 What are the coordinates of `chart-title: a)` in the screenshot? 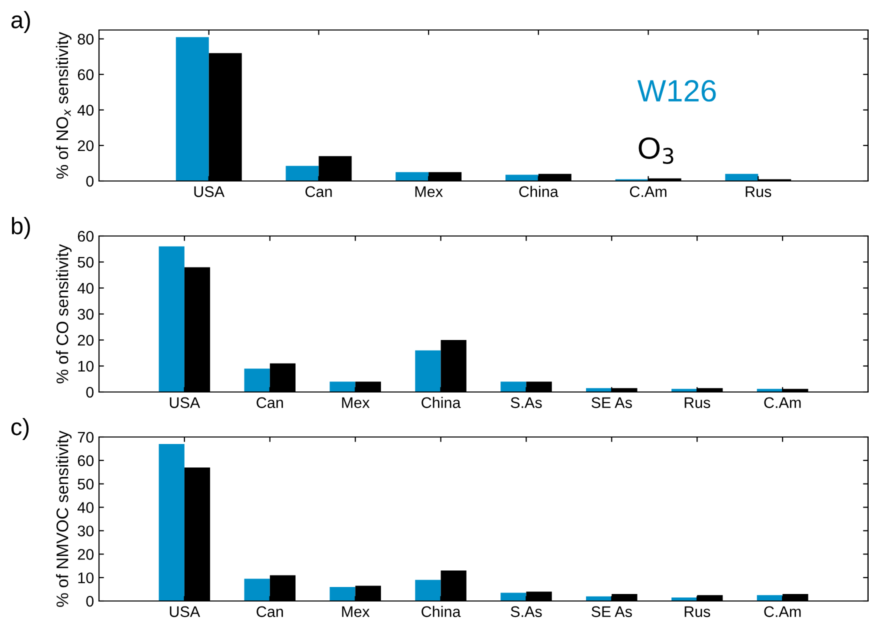 It's located at (20, 21).